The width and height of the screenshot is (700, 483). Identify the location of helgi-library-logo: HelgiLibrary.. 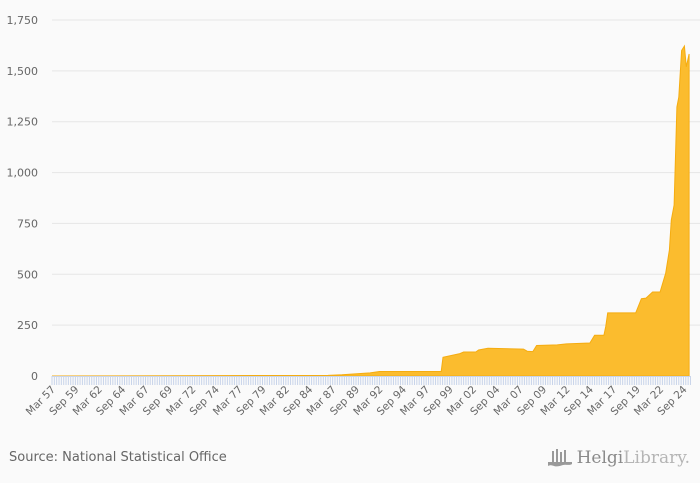
(618, 458).